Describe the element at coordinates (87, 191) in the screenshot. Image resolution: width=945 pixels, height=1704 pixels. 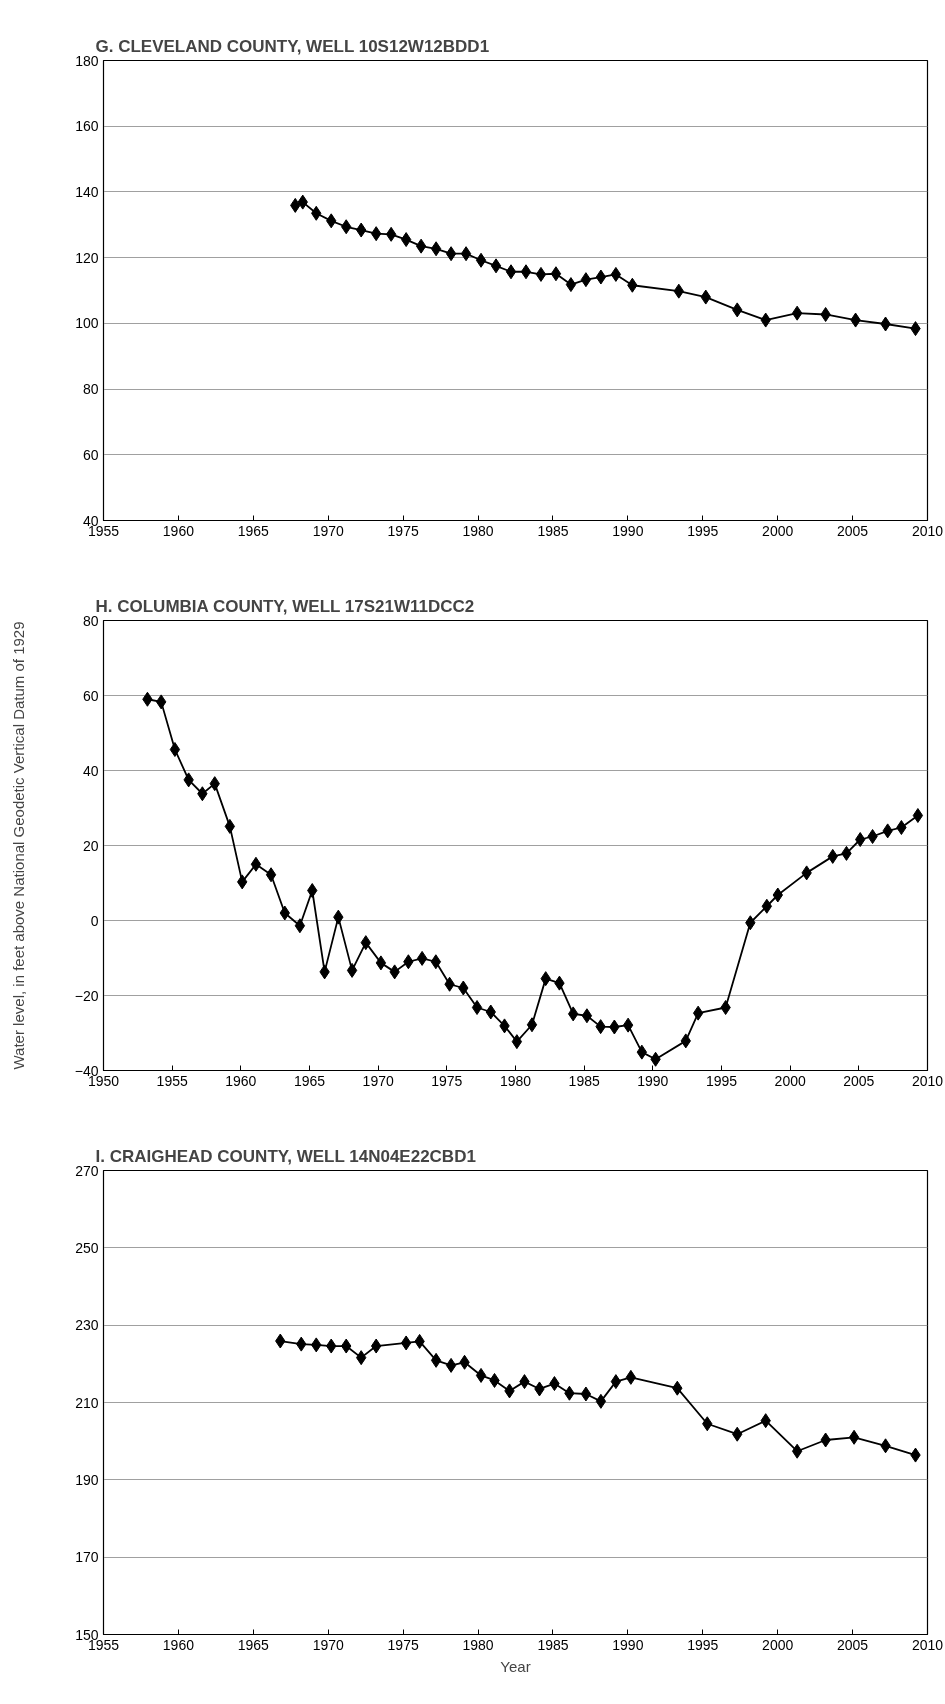
I see `y-tick-label: 140` at that location.